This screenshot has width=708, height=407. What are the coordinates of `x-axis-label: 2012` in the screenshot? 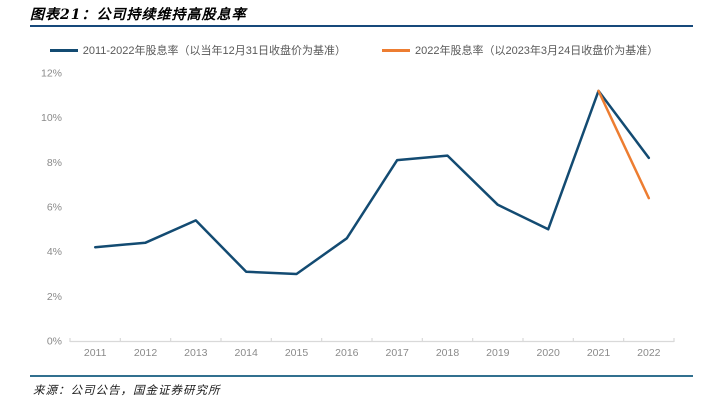 It's located at (146, 353).